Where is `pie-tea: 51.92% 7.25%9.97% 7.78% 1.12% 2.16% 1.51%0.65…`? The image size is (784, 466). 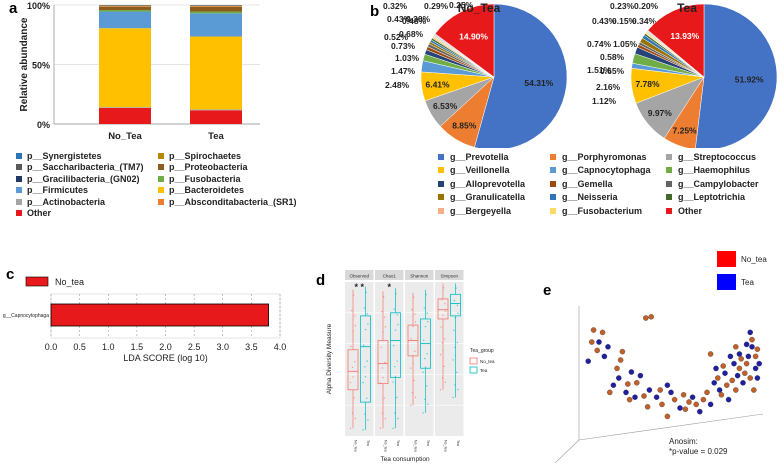 pie-tea: 51.92% 7.25%9.97% 7.78% 1.12% 2.16% 1.51%0.65… is located at coordinates (682, 74).